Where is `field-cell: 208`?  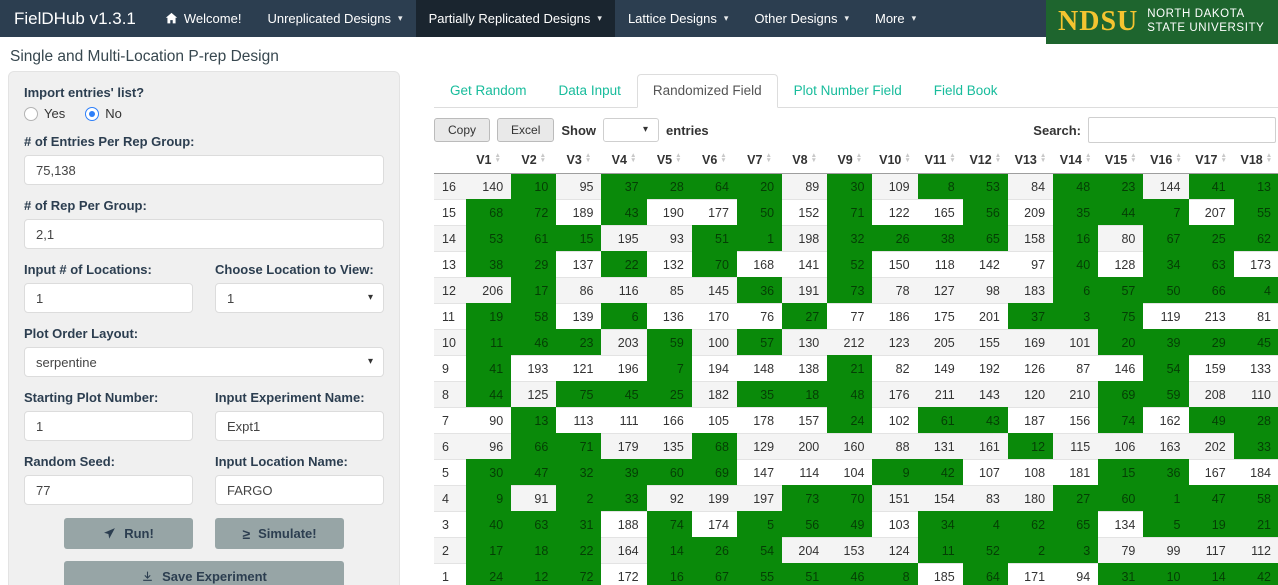 field-cell: 208 is located at coordinates (1211, 394).